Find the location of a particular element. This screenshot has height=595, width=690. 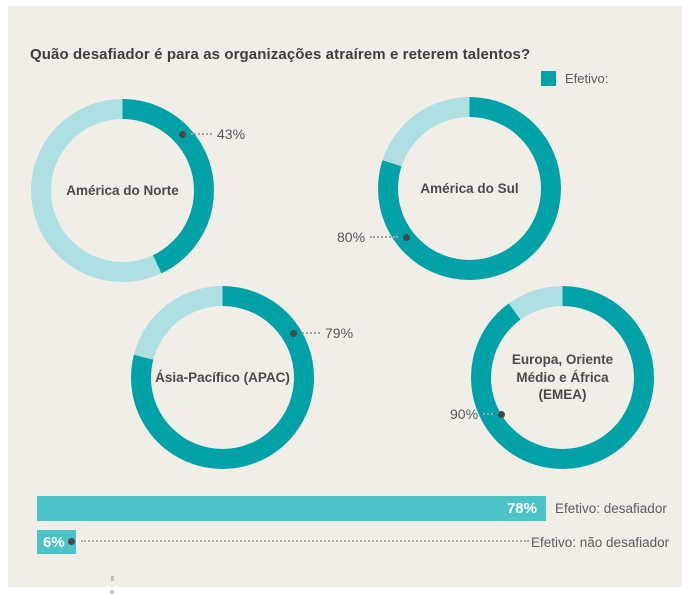

bar-value-label: 78% is located at coordinates (521, 508).